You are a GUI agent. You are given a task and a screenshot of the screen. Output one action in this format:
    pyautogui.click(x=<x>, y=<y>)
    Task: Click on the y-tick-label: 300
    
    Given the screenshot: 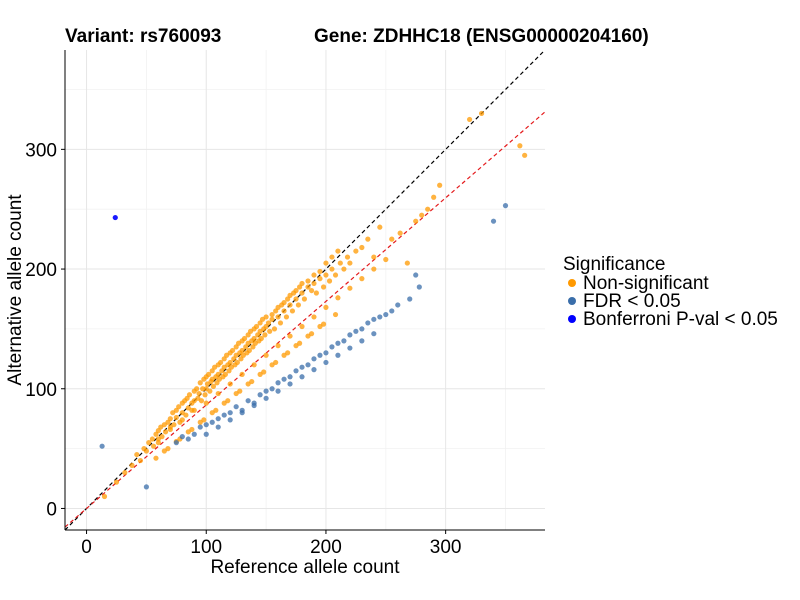 What is the action you would take?
    pyautogui.click(x=41, y=150)
    